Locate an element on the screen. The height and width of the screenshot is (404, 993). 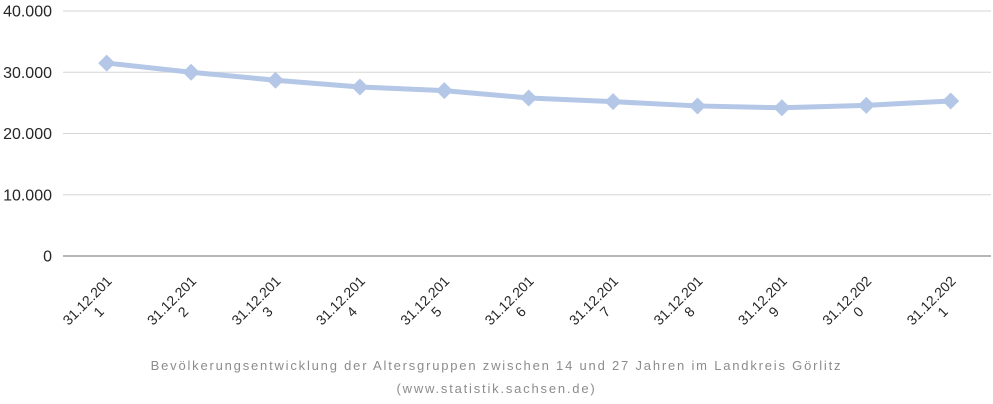
data-point-31-12-2021 is located at coordinates (951, 101).